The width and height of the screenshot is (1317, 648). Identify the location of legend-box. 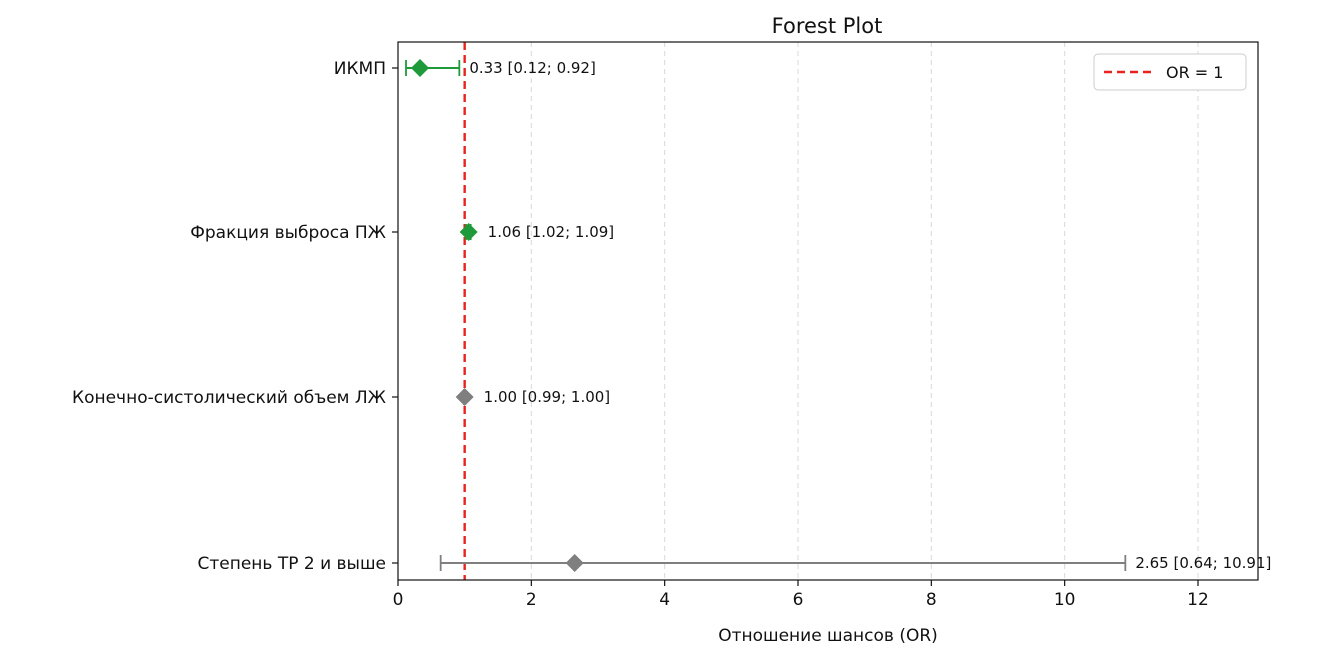
(1170, 72).